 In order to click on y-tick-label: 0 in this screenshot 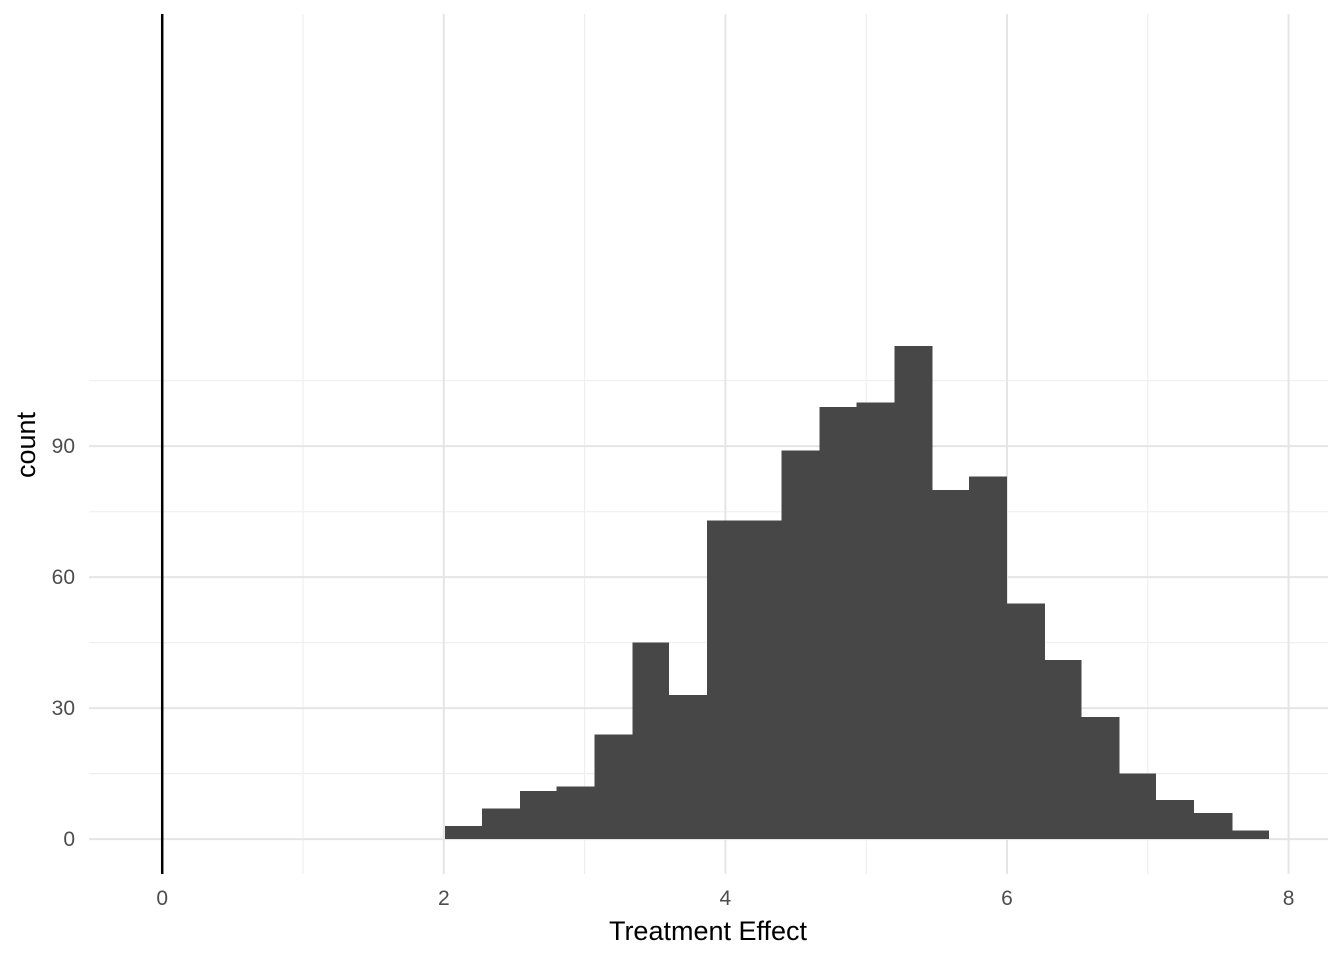, I will do `click(69, 839)`.